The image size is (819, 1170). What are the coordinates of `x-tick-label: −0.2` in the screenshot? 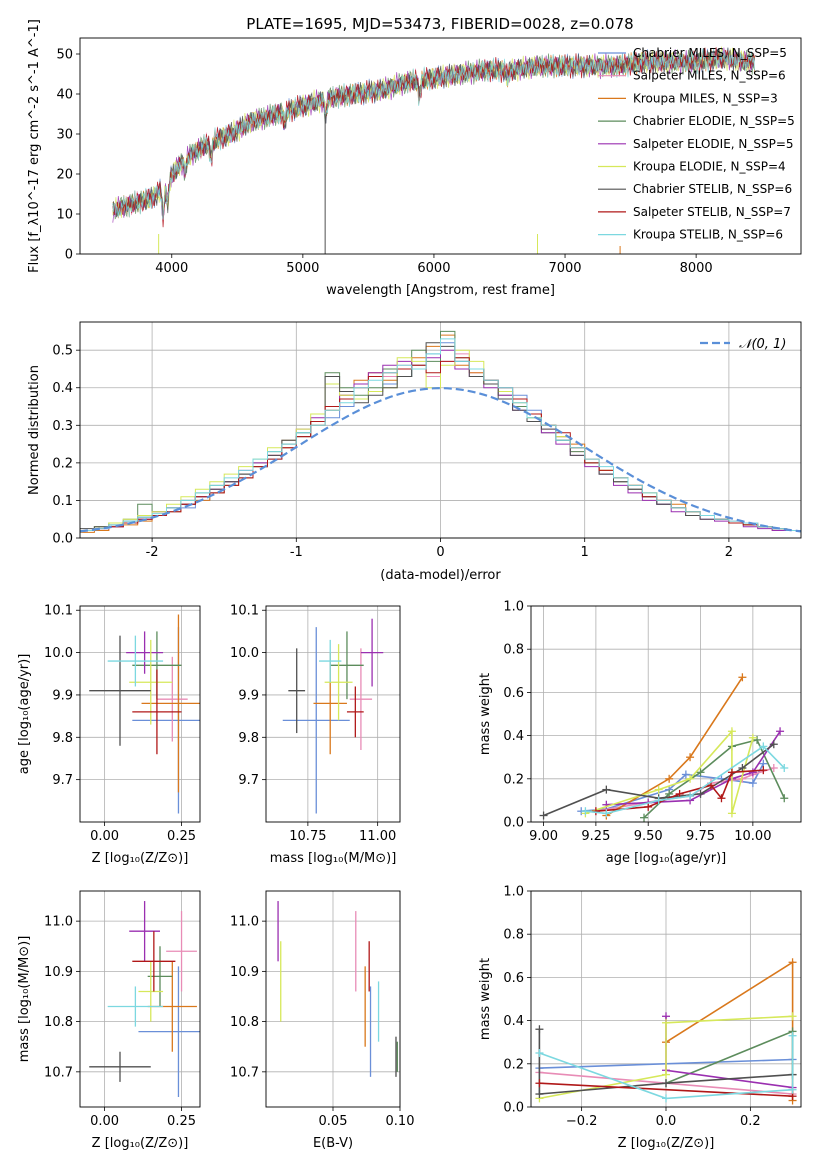 It's located at (582, 1121).